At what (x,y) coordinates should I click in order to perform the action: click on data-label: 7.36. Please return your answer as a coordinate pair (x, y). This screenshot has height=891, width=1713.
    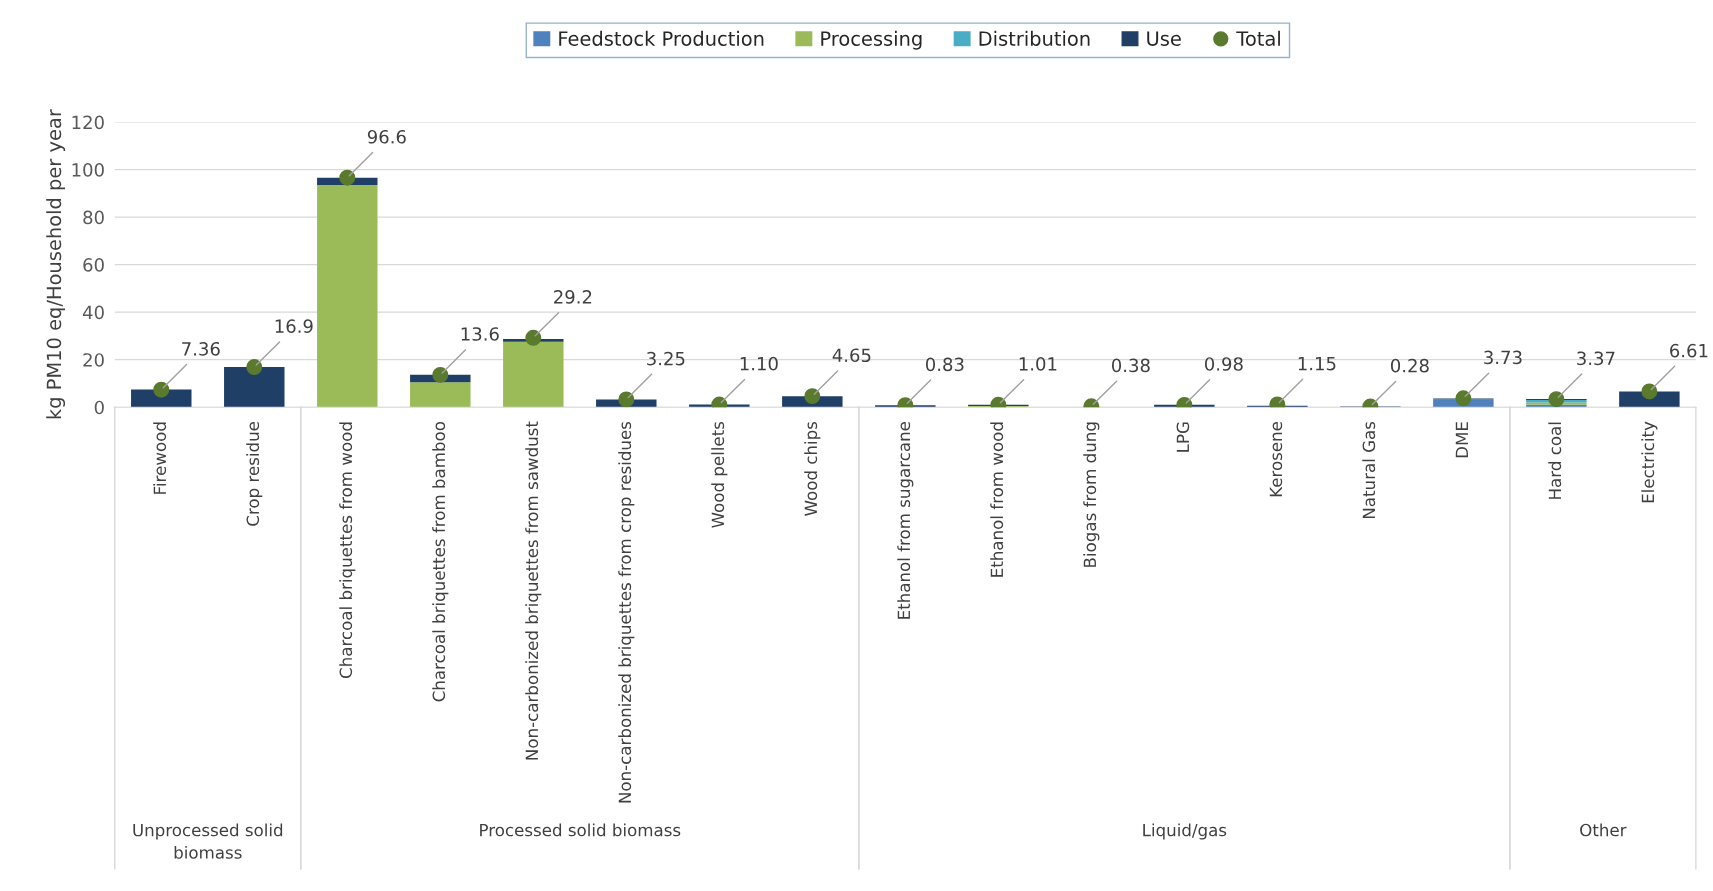
    Looking at the image, I should click on (201, 348).